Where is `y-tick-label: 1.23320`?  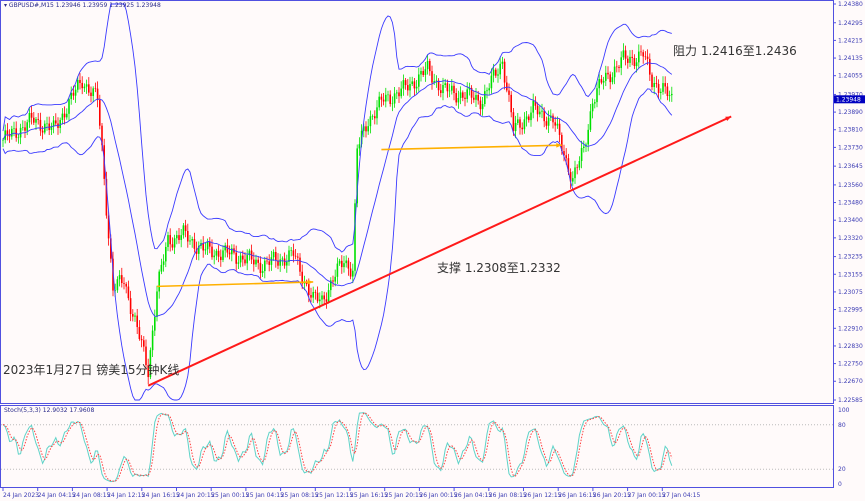 y-tick-label: 1.23320 is located at coordinates (850, 238).